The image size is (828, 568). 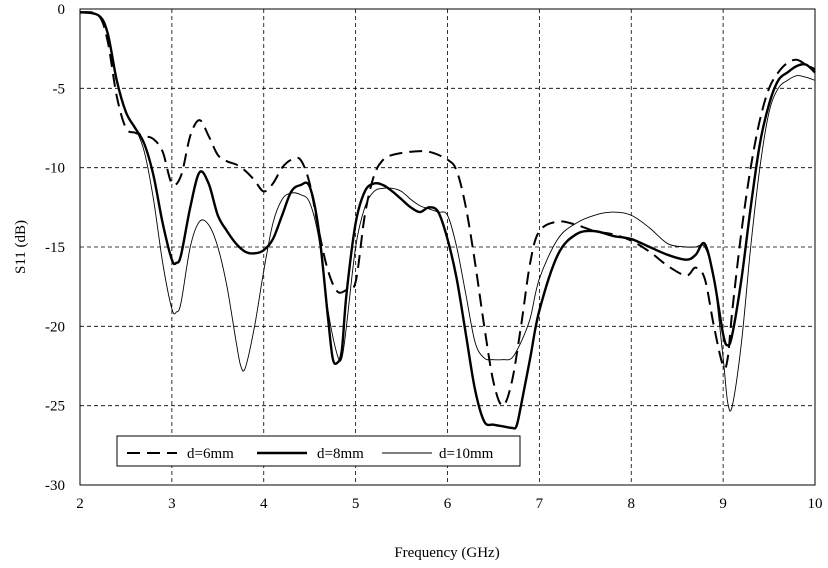 I want to click on x-tick-label: 2, so click(x=80, y=504).